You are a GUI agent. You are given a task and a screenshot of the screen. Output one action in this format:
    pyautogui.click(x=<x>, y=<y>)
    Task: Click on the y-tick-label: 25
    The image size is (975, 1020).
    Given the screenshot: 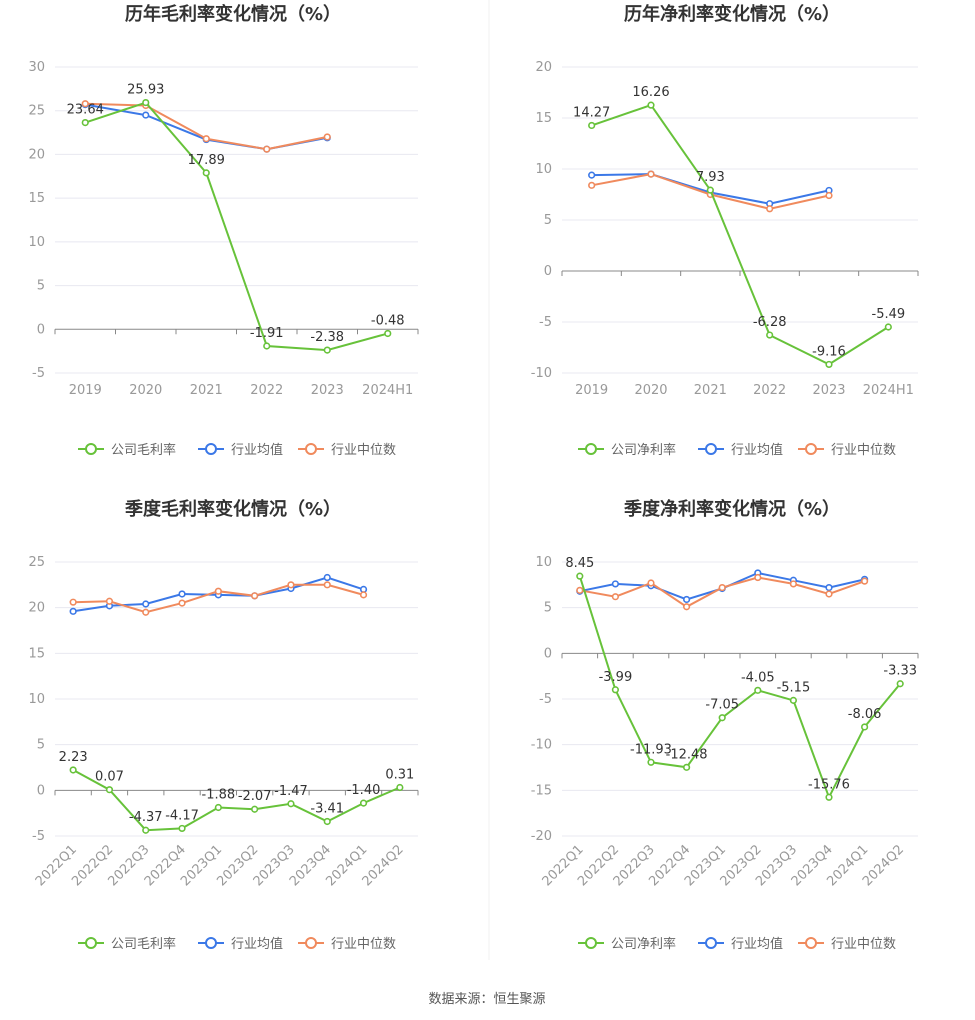 What is the action you would take?
    pyautogui.click(x=36, y=562)
    